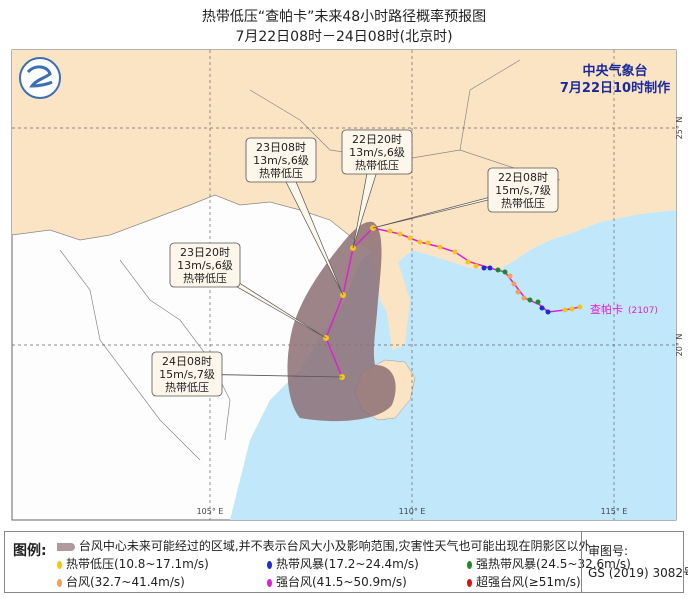 This screenshot has height=603, width=688. Describe the element at coordinates (344, 17) in the screenshot. I see `map-title: 热带低压“查帕卡”未来48小时路径概率预报图` at that location.